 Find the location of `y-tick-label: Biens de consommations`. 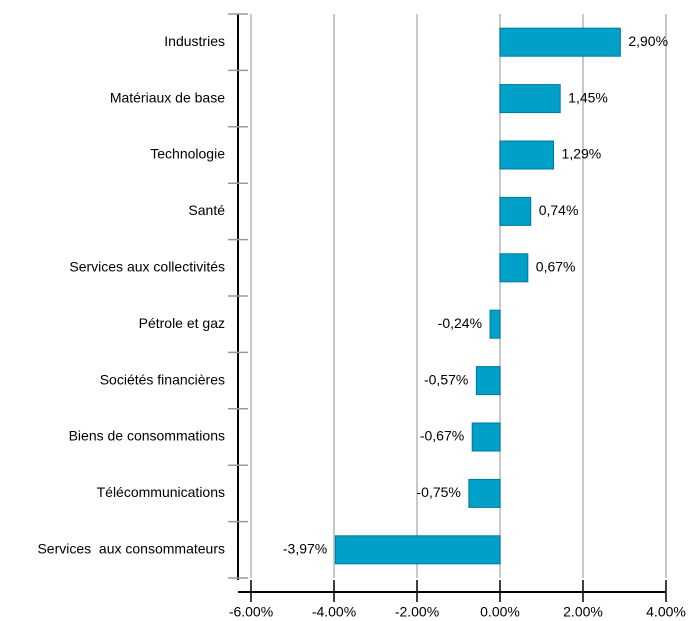

y-tick-label: Biens de consommations is located at coordinates (147, 436).